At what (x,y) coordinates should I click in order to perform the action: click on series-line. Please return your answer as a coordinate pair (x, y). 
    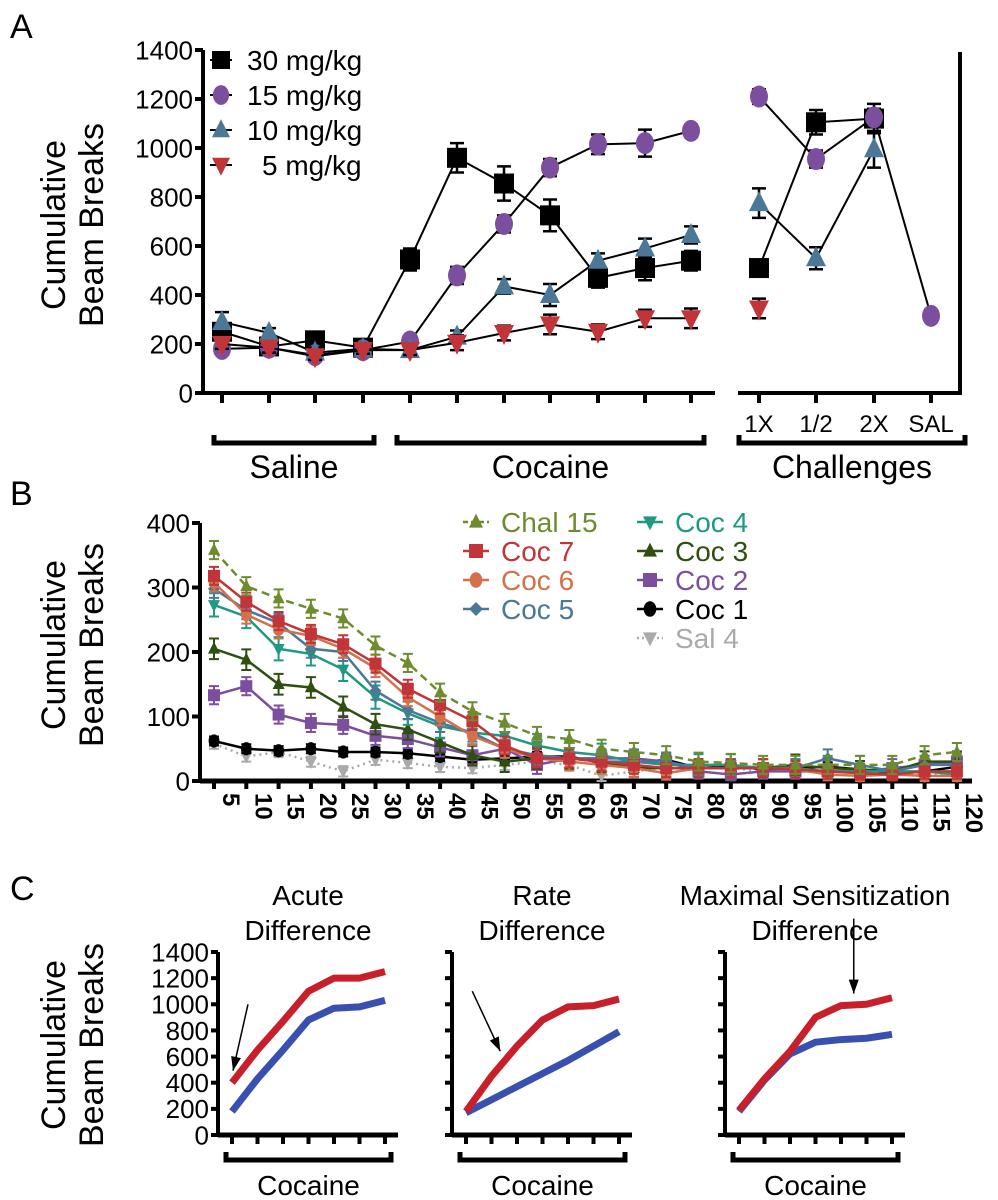
    Looking at the image, I should click on (585, 658).